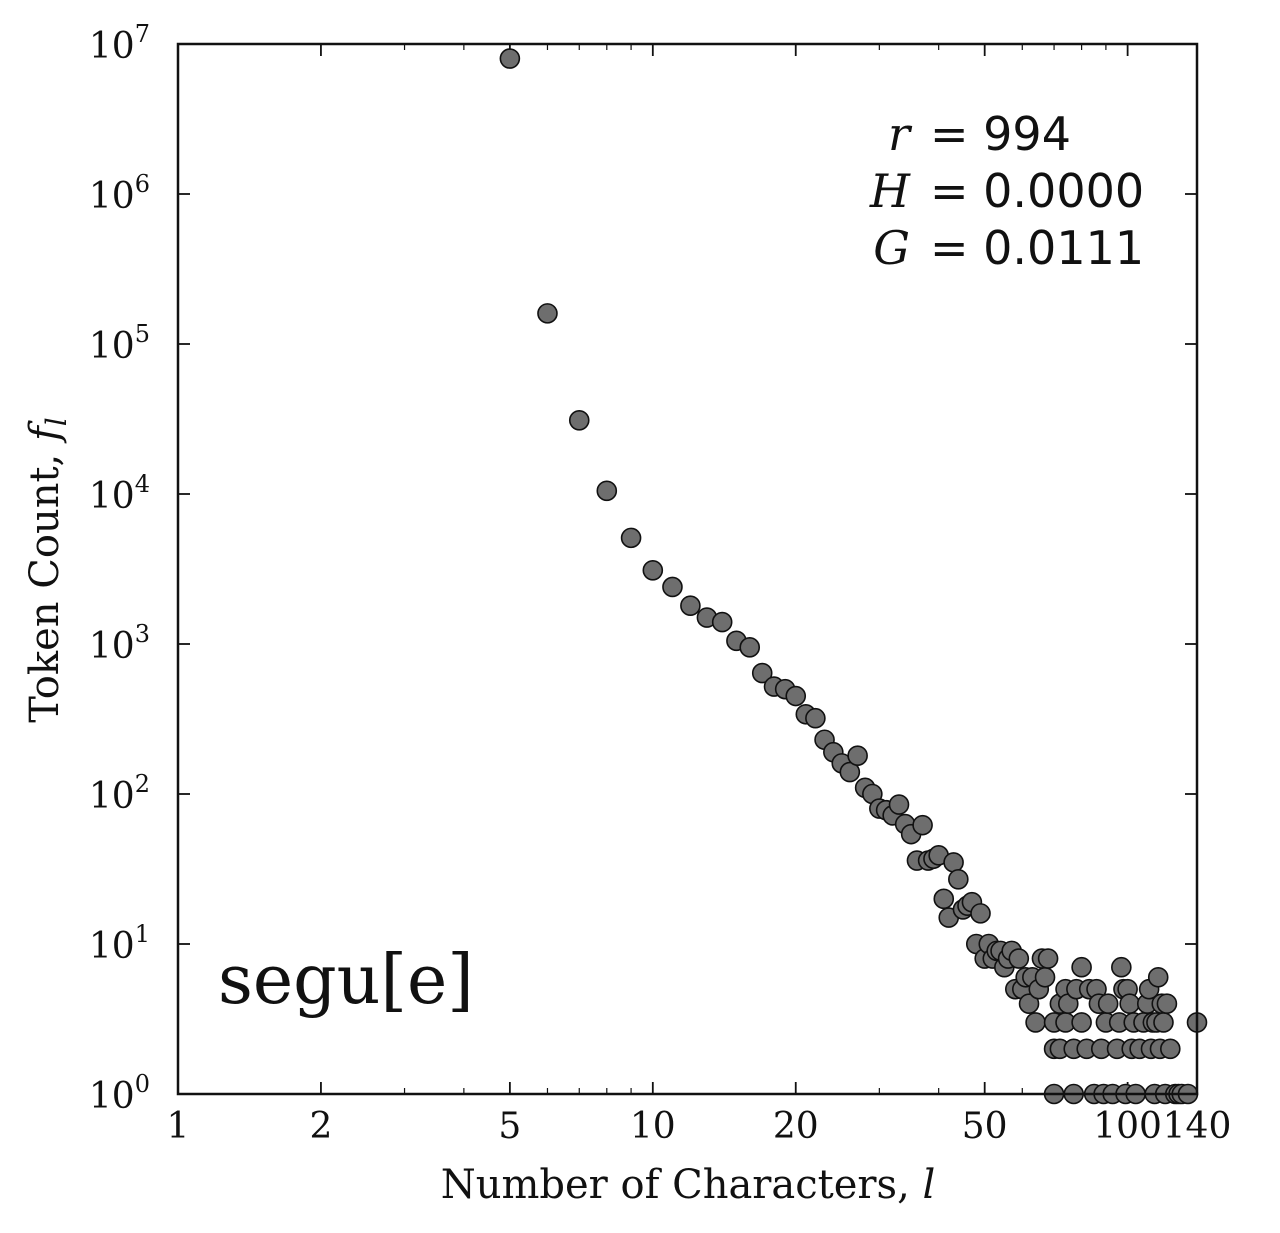 This screenshot has height=1233, width=1280. What do you see at coordinates (178, 1126) in the screenshot?
I see `x-tick-label: 1` at bounding box center [178, 1126].